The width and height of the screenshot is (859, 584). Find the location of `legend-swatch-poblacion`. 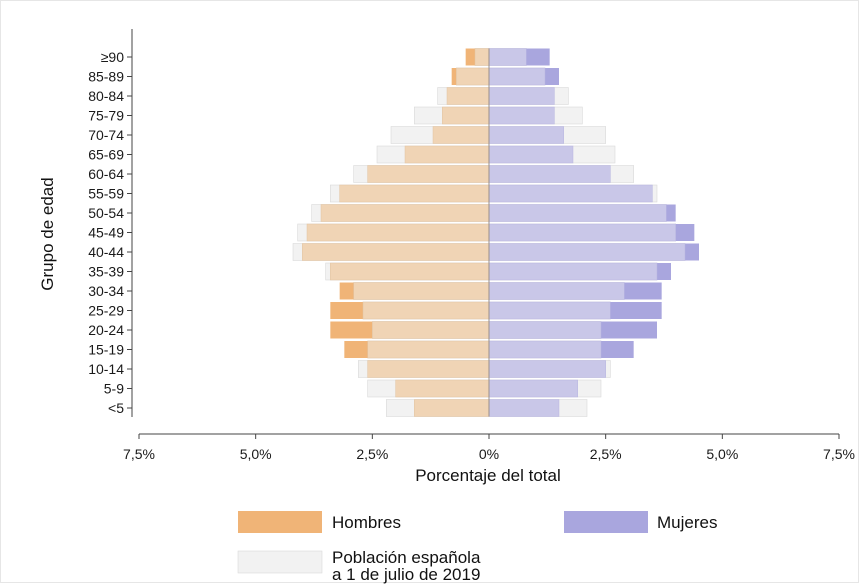

legend-swatch-poblacion is located at coordinates (280, 562).